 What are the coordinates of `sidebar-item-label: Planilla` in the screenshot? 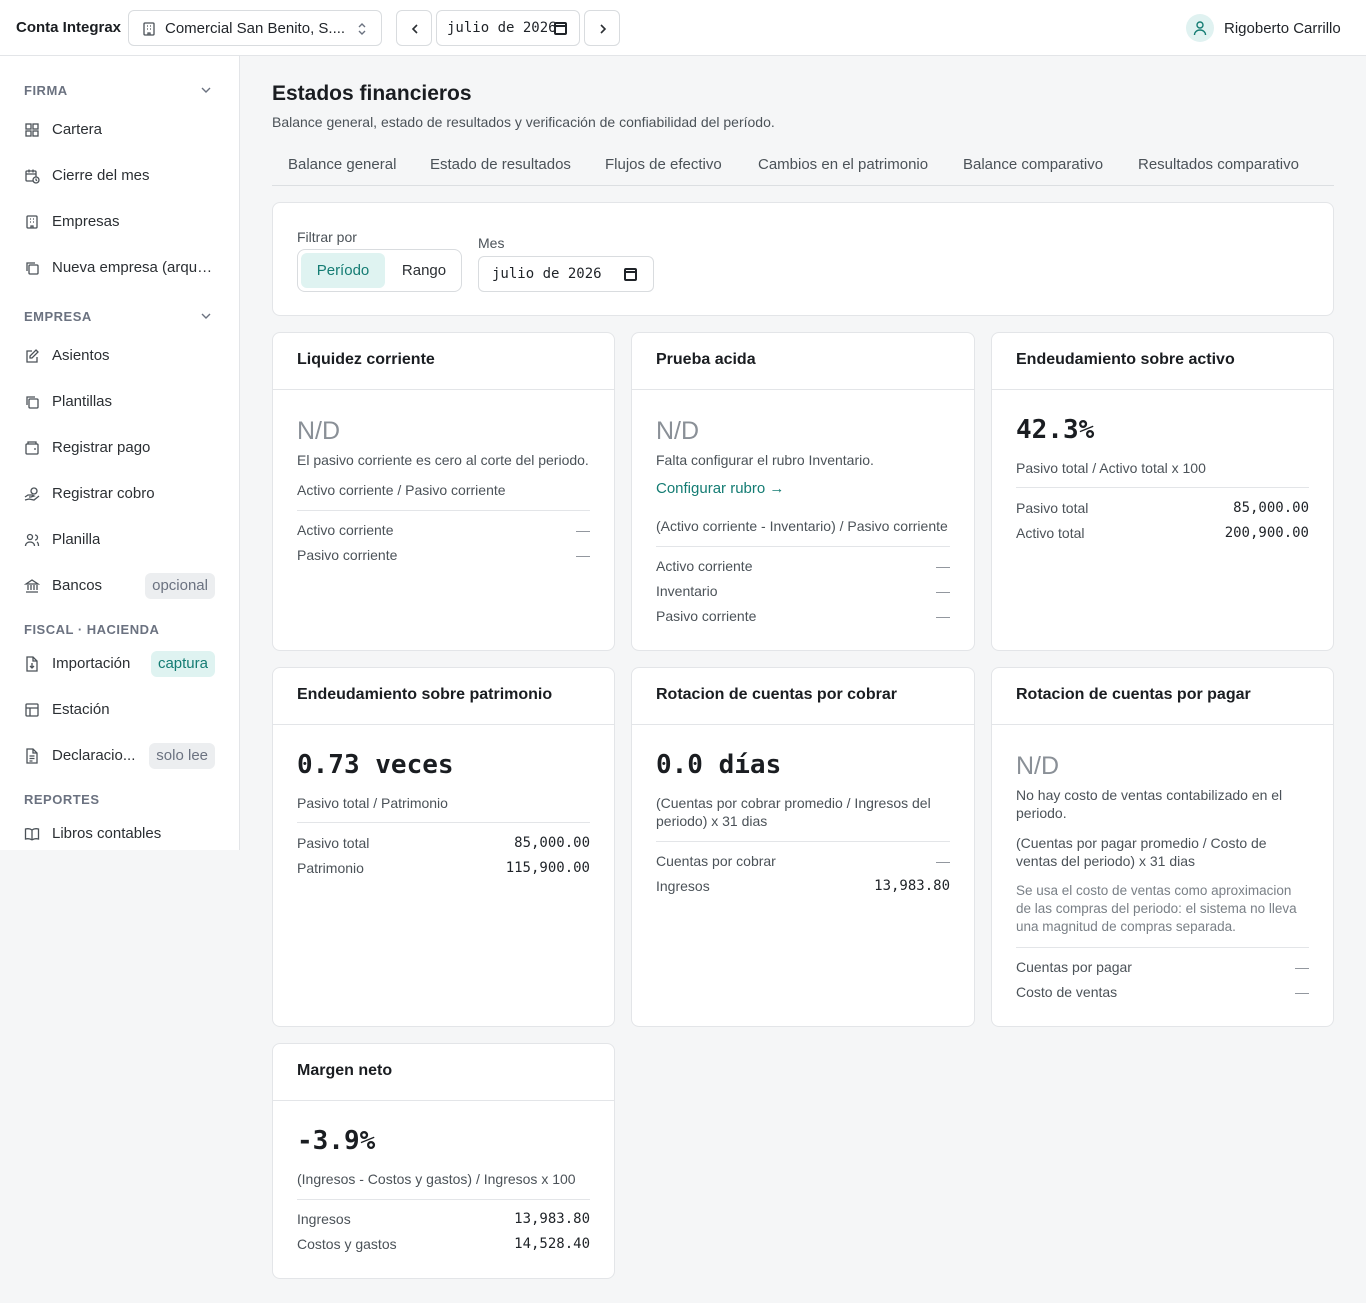 It's located at (76, 539).